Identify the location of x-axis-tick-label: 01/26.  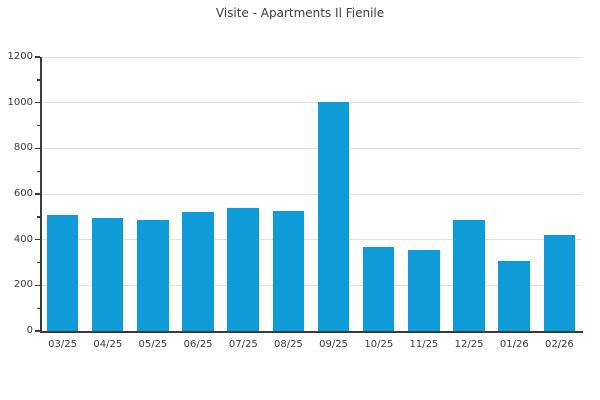
(514, 344).